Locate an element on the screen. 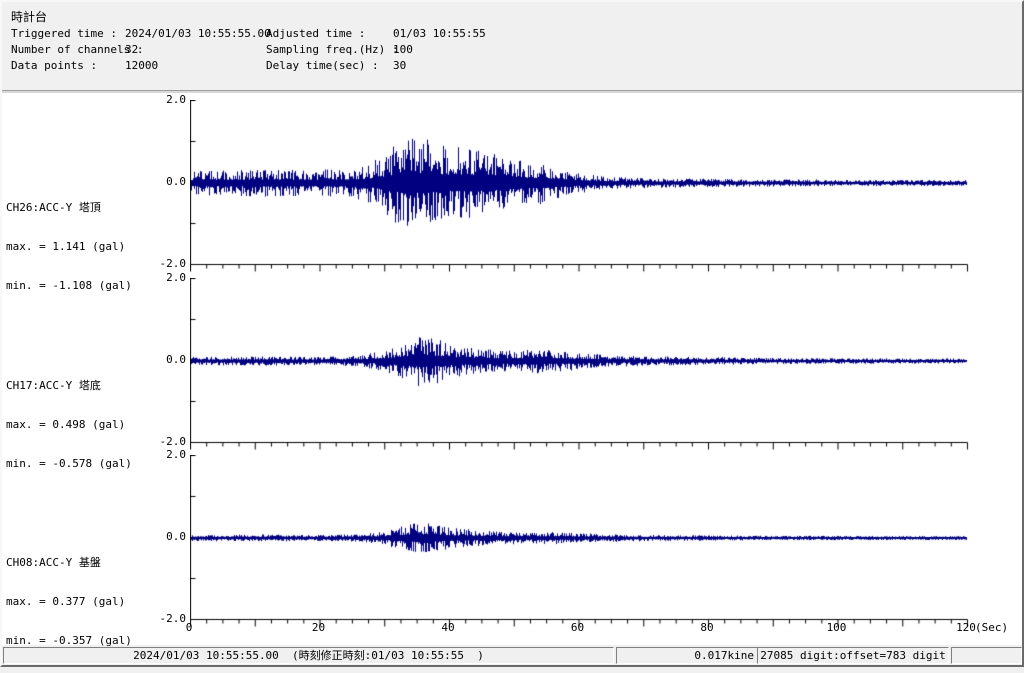  channel-max: max. = 0.498 (gal) is located at coordinates (66, 424).